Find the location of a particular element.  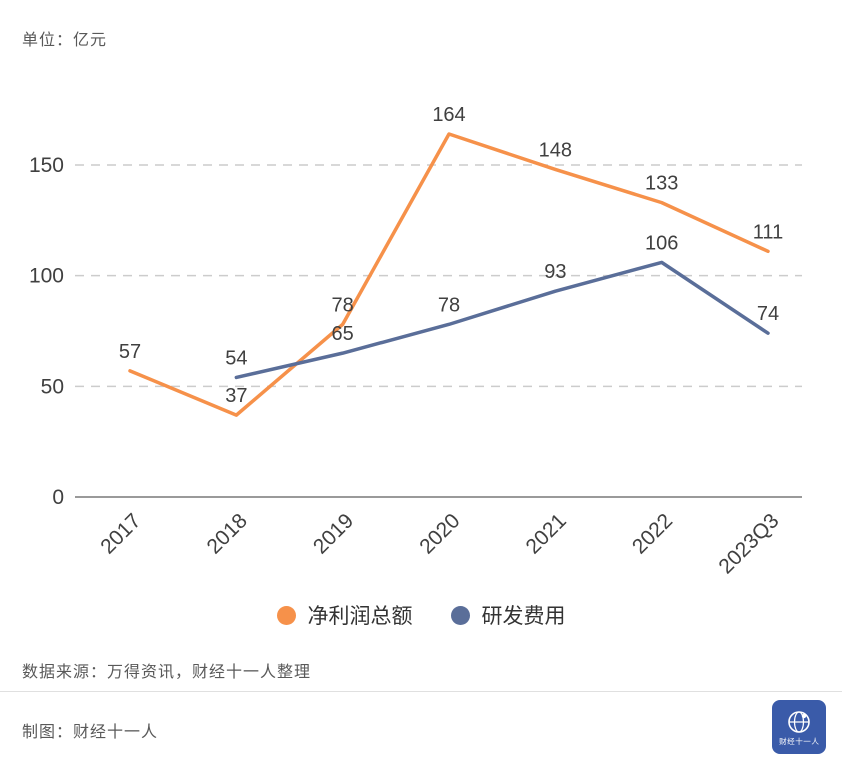

x-tick-2019: 2019 is located at coordinates (333, 533).